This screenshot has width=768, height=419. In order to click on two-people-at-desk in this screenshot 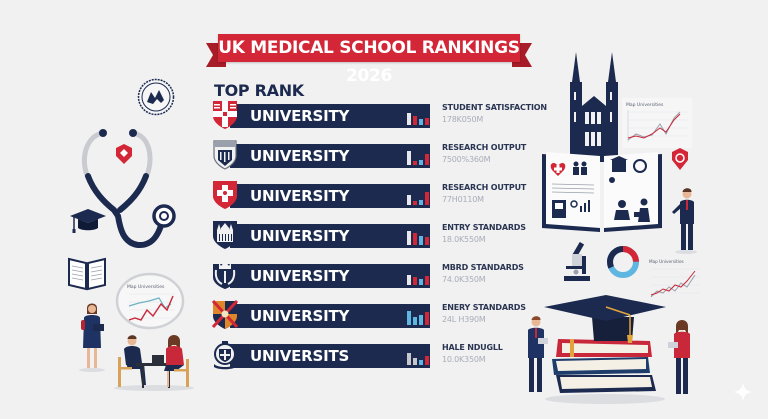, I will do `click(154, 362)`.